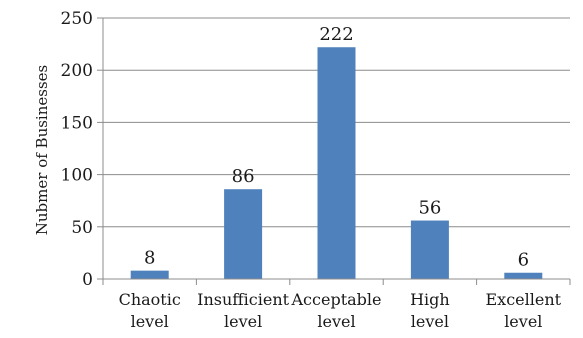 Image resolution: width=583 pixels, height=338 pixels. What do you see at coordinates (524, 310) in the screenshot?
I see `x-tick-label: Excellent level` at bounding box center [524, 310].